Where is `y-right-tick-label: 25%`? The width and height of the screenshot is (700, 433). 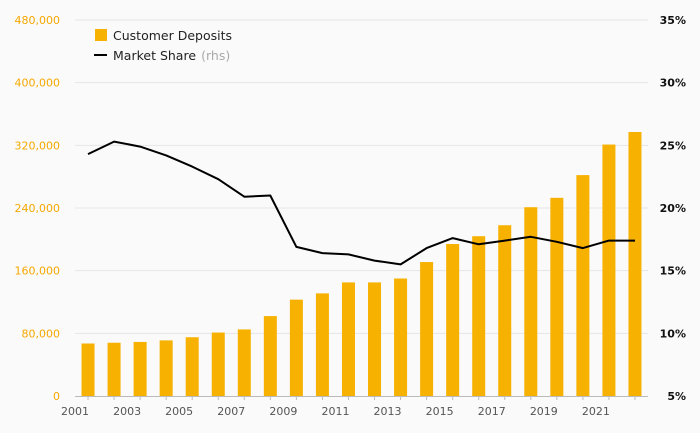 y-right-tick-label: 25% is located at coordinates (673, 145).